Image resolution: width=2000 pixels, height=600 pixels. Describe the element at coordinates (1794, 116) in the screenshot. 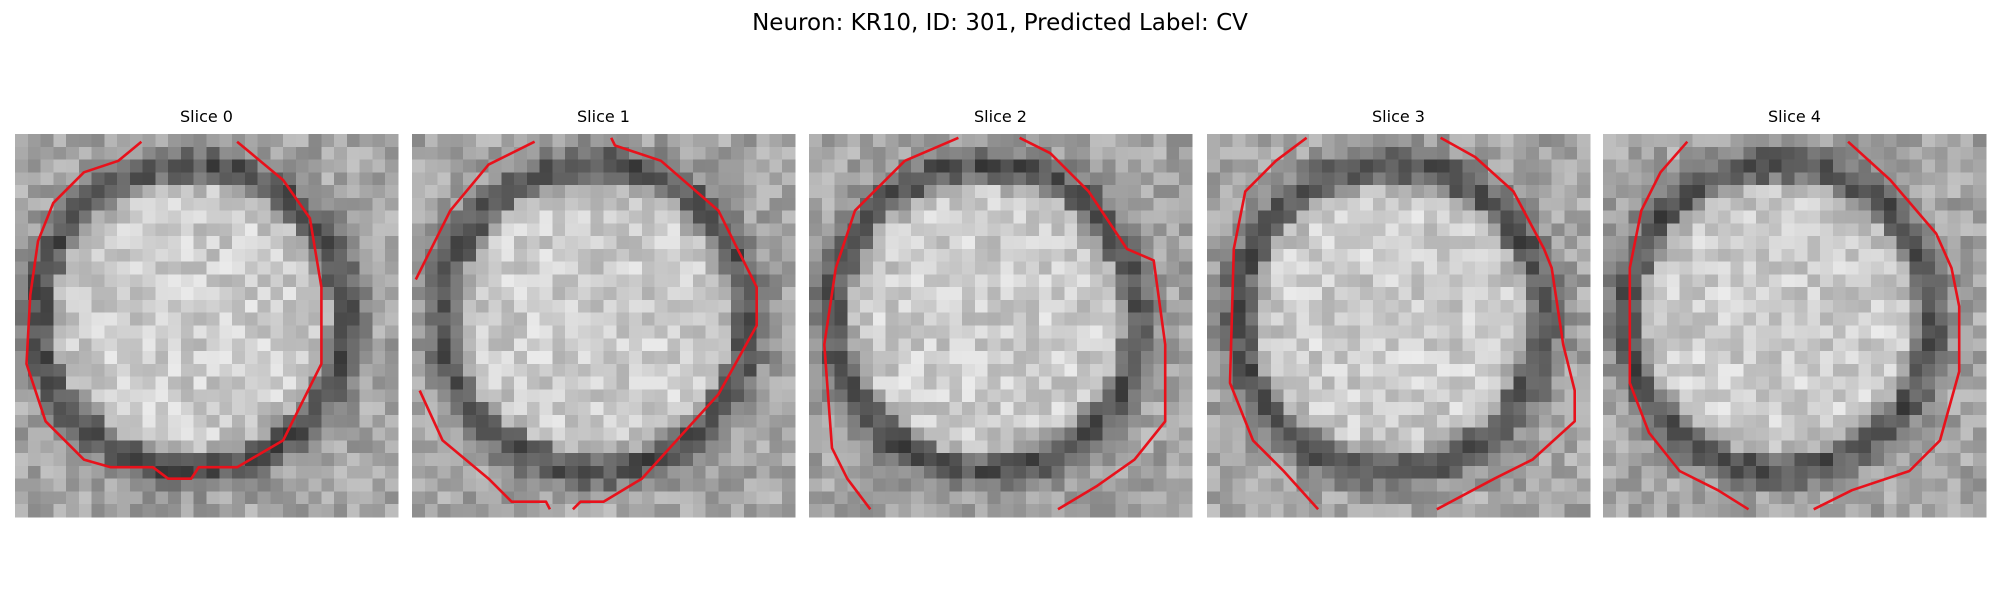

I see `panel-title: Slice 4` at that location.